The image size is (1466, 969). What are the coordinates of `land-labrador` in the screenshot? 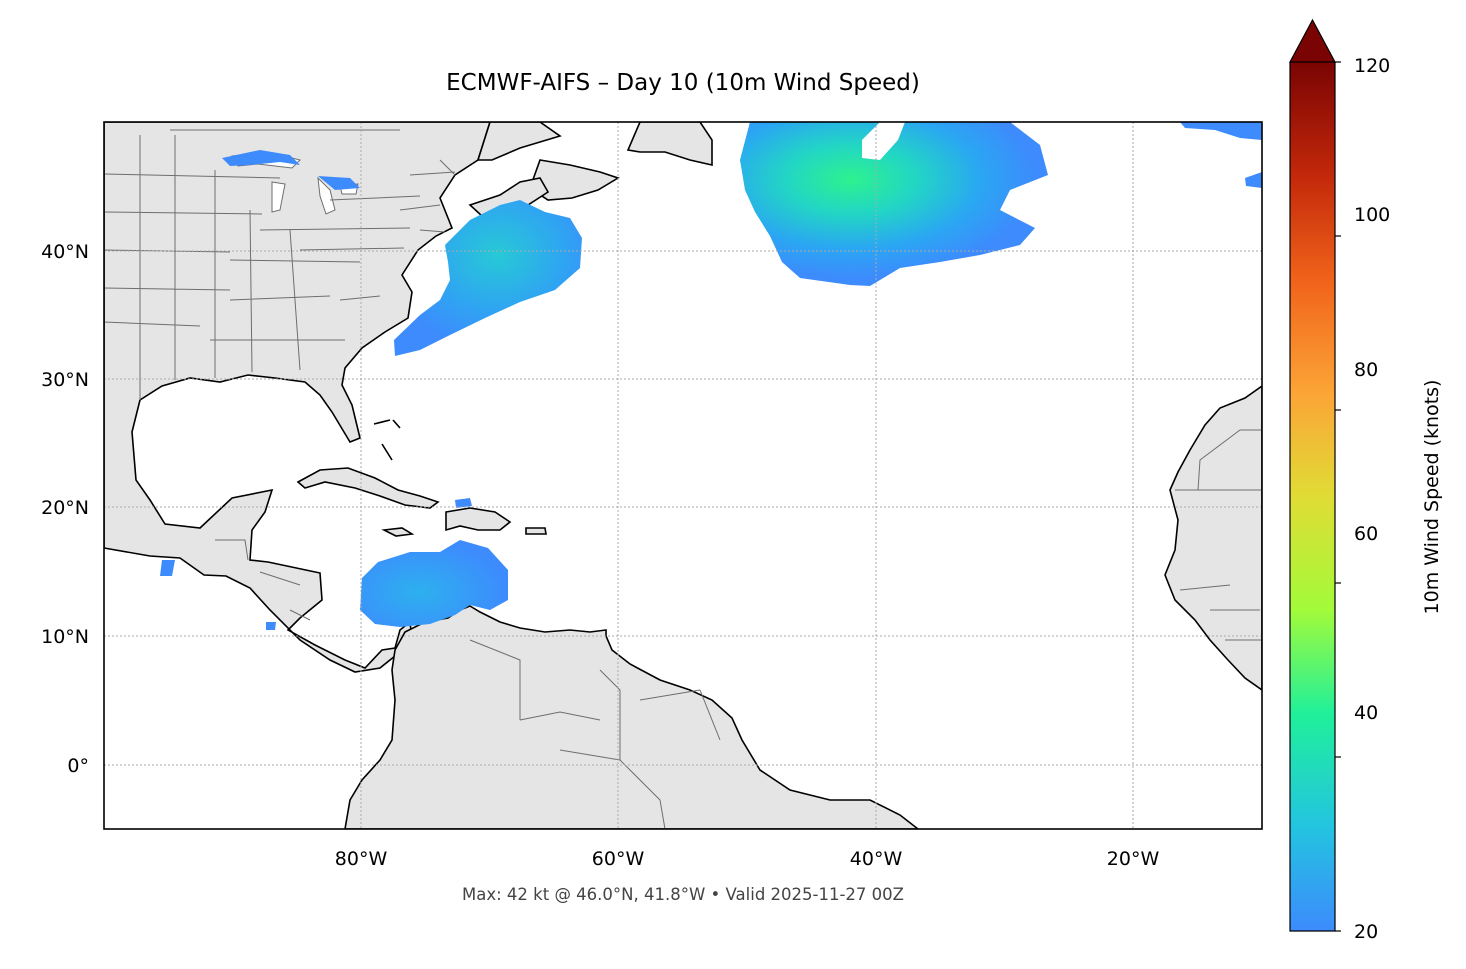 It's located at (519, 141).